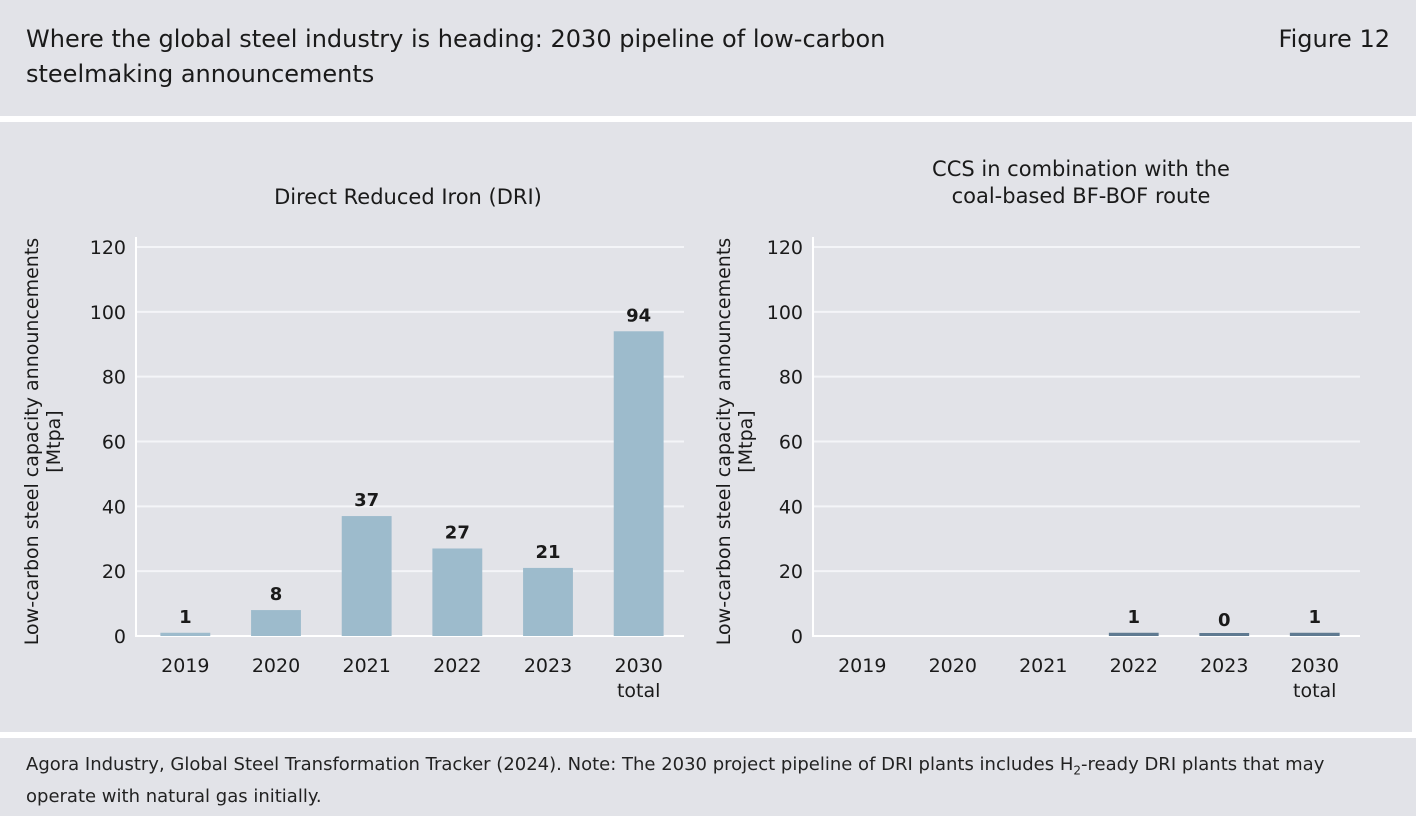 Image resolution: width=1416 pixels, height=816 pixels. Describe the element at coordinates (1081, 196) in the screenshot. I see `chart-title: coal-based BF-BOF route` at that location.